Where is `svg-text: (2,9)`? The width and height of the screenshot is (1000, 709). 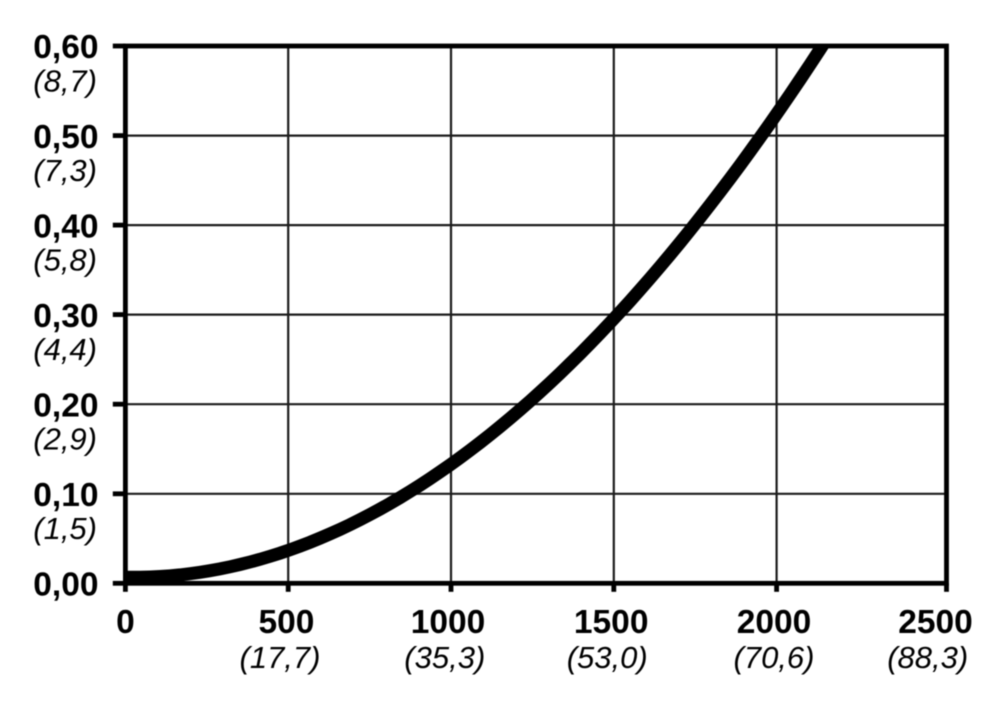 svg-text: (2,9) is located at coordinates (65, 439).